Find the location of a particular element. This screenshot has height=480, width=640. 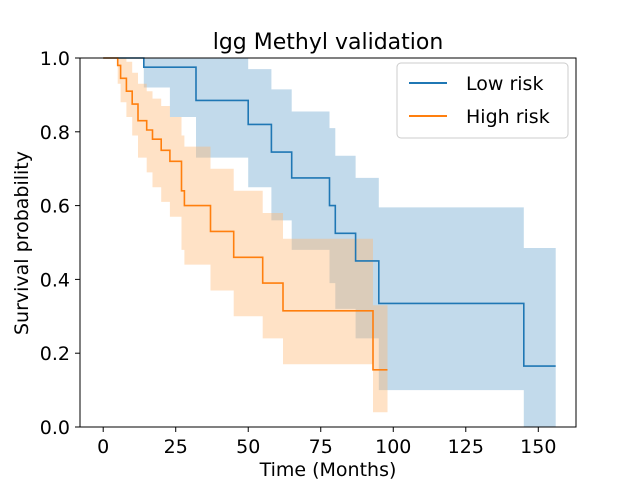

legend-label-low-risk: Low risk is located at coordinates (504, 84).